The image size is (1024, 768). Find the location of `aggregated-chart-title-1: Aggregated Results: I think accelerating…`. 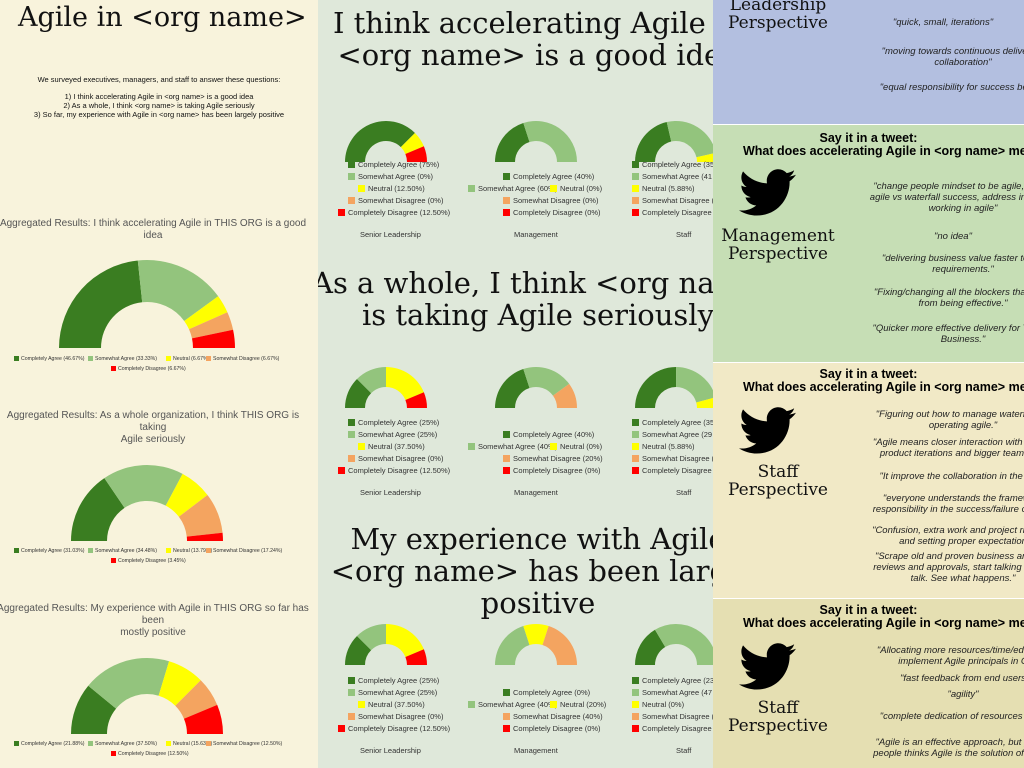

aggregated-chart-title-1: Aggregated Results: I think accelerating… is located at coordinates (156, 230).